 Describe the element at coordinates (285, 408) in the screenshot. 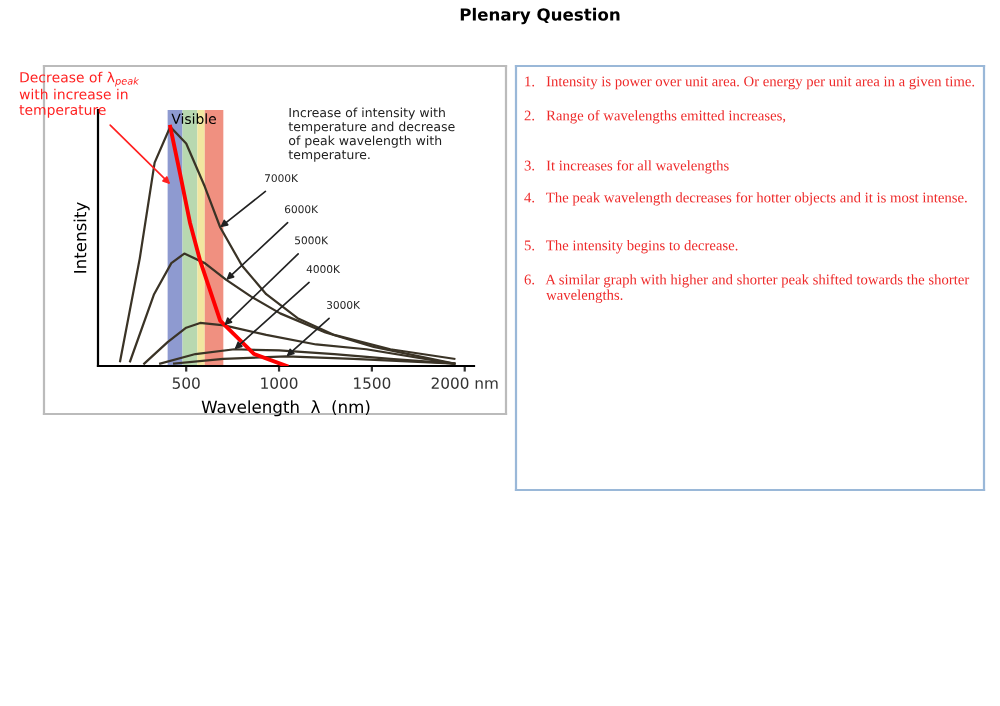

I see `x-axis-title: Wavelength λ (nm)` at that location.